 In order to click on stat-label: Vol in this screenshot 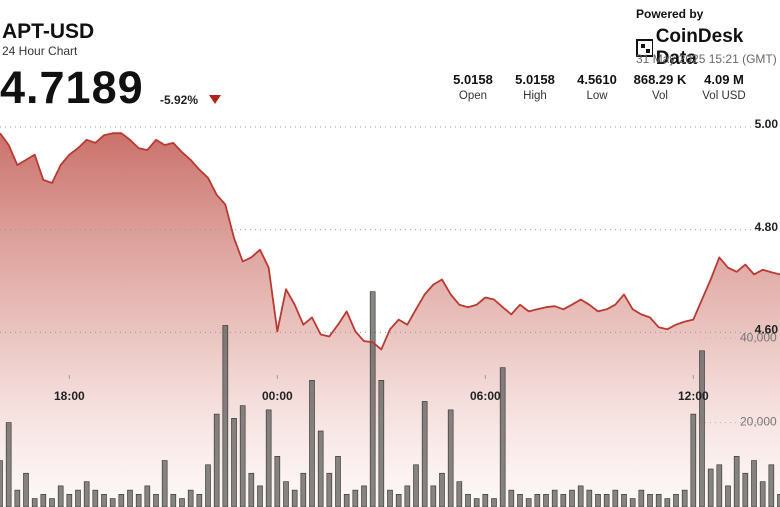, I will do `click(660, 96)`.